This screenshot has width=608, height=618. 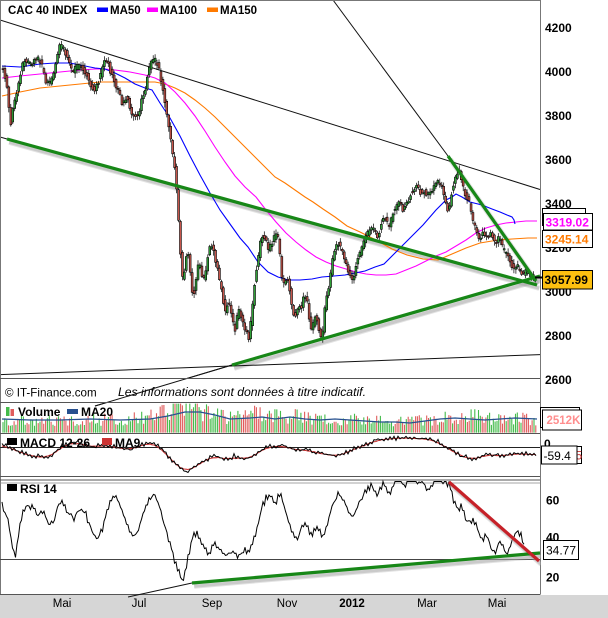 I want to click on svg-text: MA20, so click(x=97, y=412).